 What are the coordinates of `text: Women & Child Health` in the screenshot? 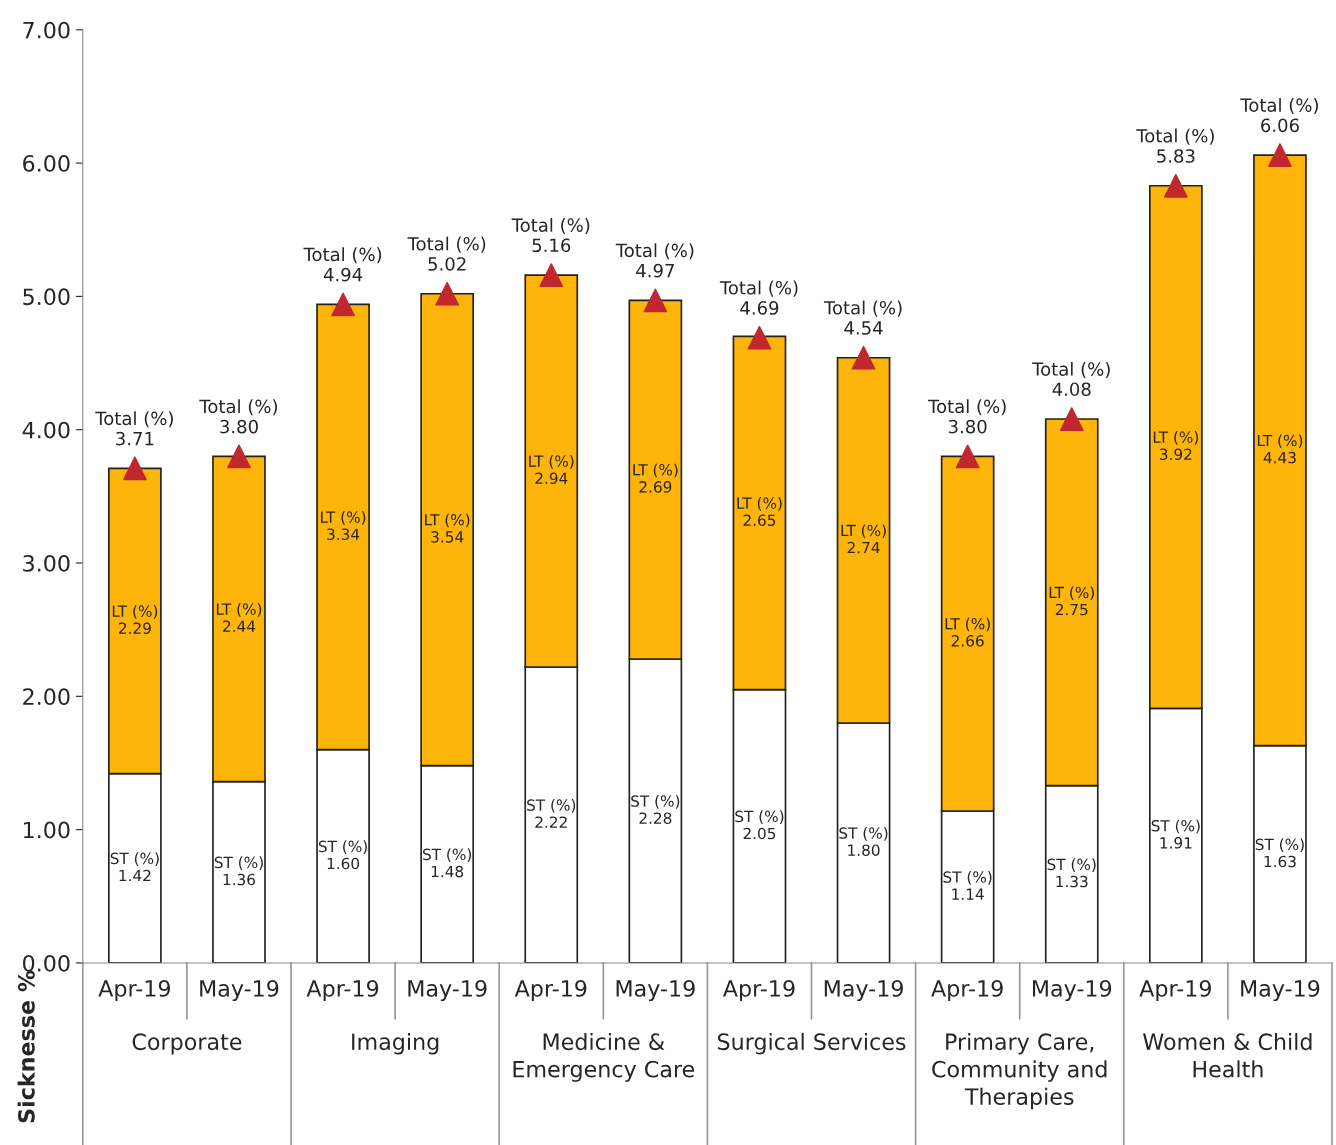 It's located at (1227, 1055).